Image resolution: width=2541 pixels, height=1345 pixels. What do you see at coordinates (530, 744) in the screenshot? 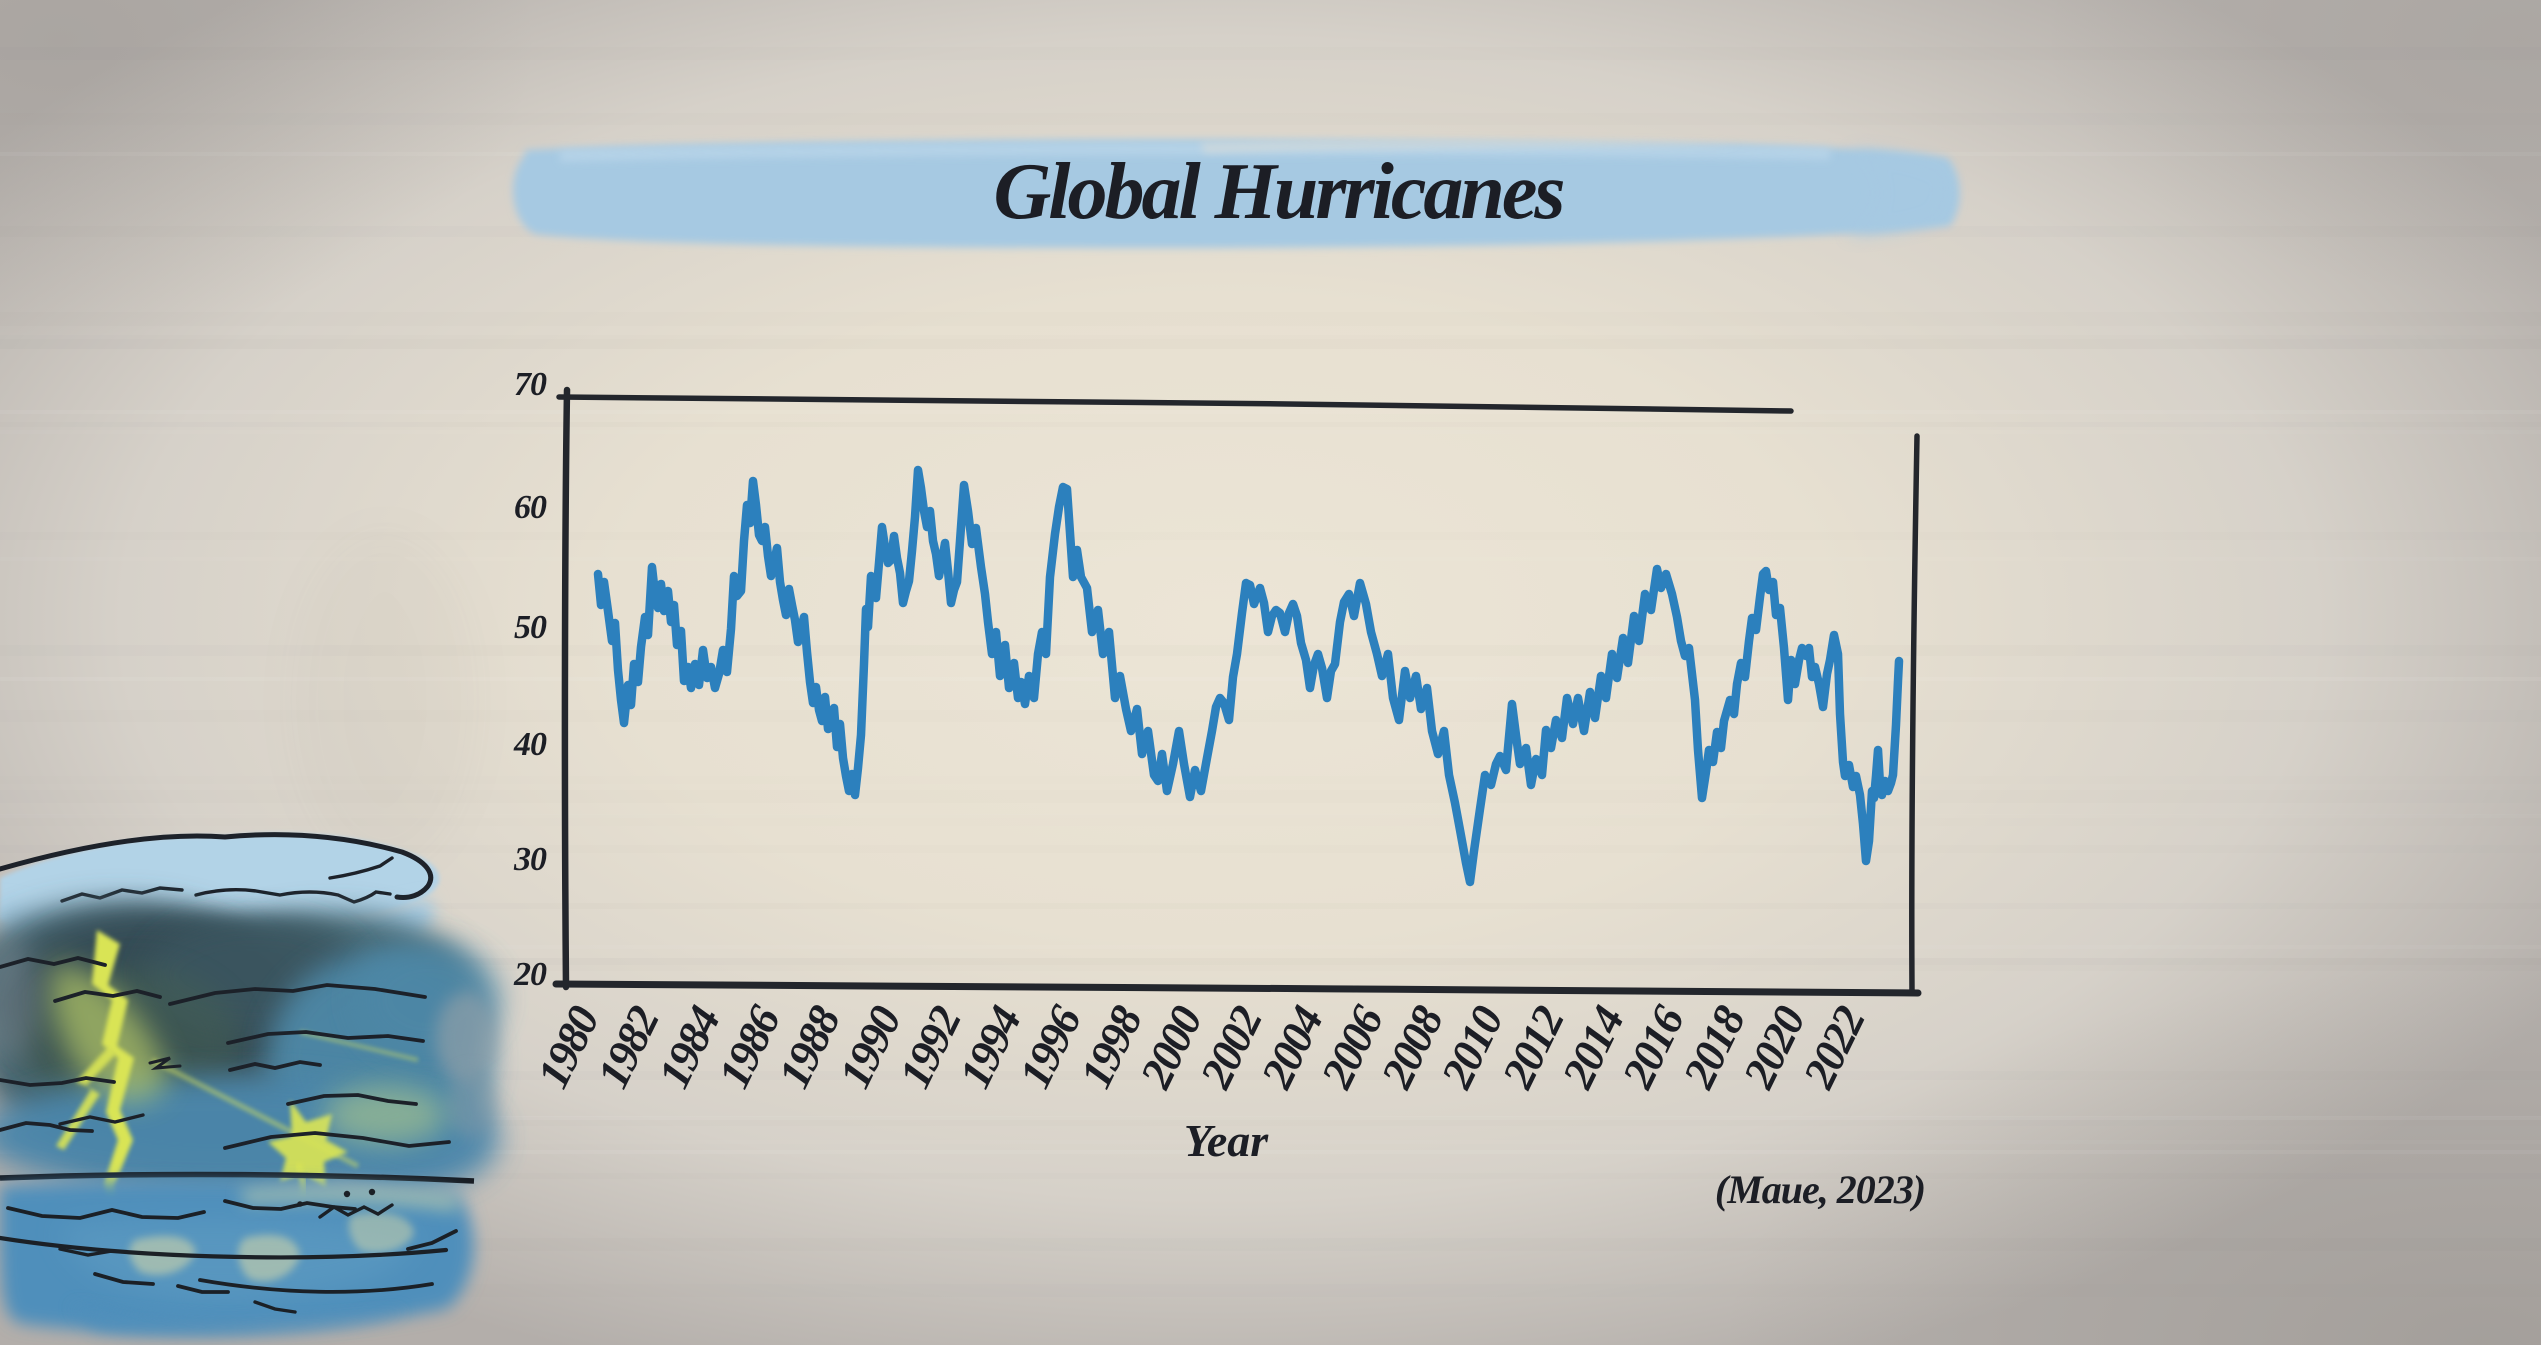
I see `svg-text: 40` at bounding box center [530, 744].